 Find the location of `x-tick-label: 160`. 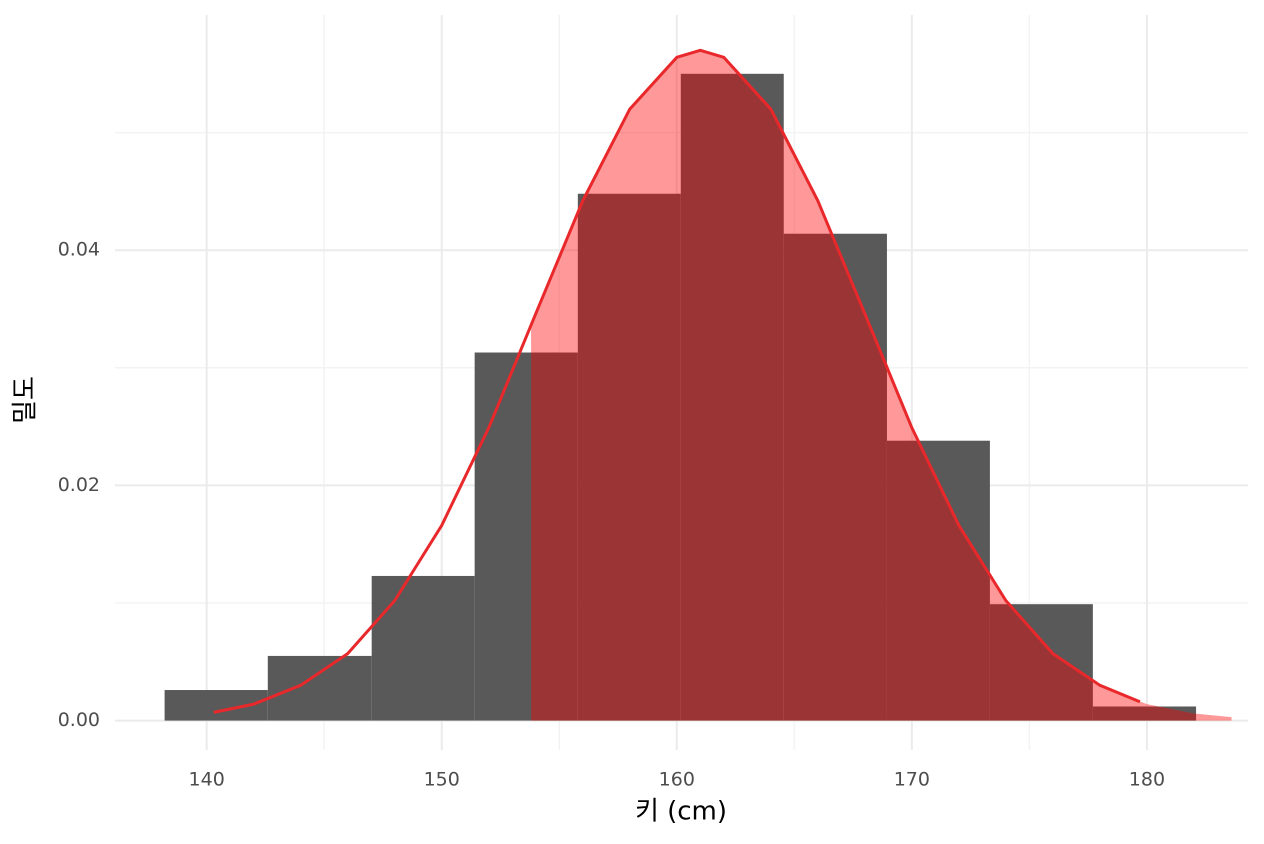

x-tick-label: 160 is located at coordinates (677, 780).